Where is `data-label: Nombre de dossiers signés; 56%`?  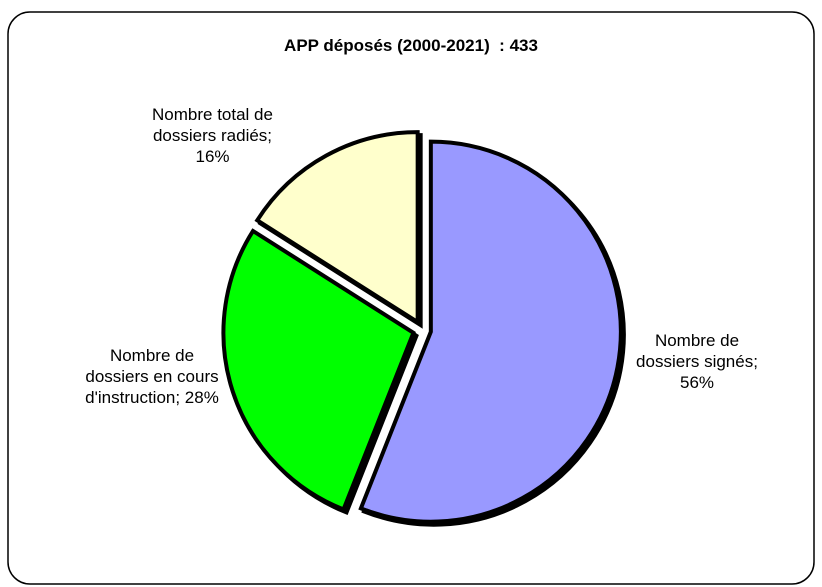 data-label: Nombre de dossiers signés; 56% is located at coordinates (697, 361).